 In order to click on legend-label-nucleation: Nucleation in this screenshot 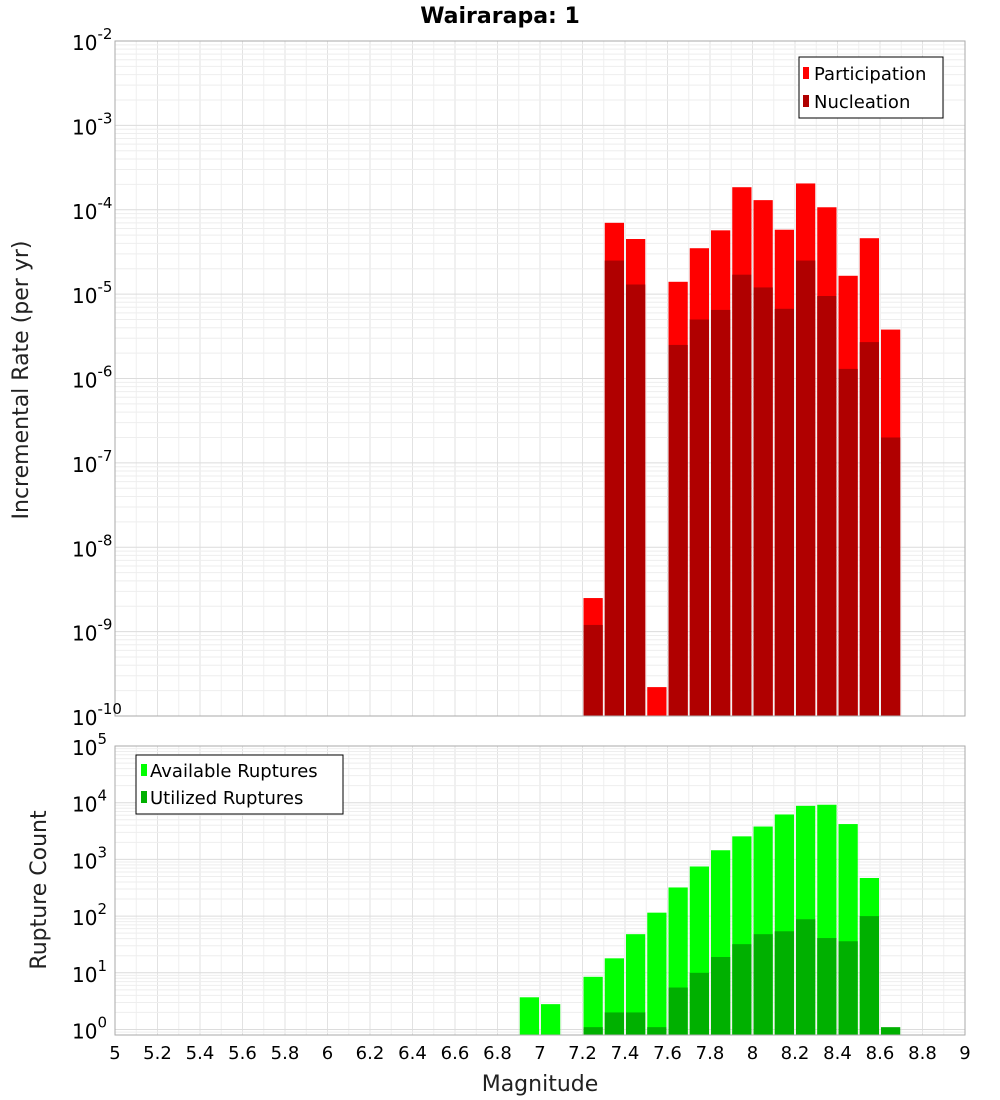, I will do `click(862, 102)`.